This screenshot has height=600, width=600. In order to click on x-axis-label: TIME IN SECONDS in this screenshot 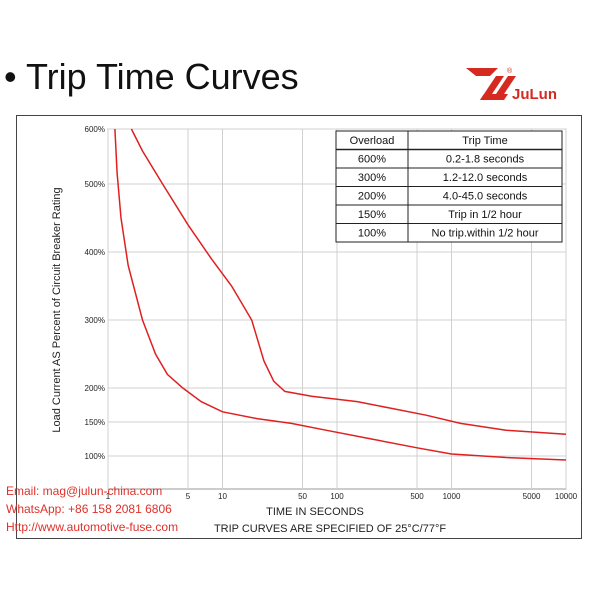, I will do `click(315, 512)`.